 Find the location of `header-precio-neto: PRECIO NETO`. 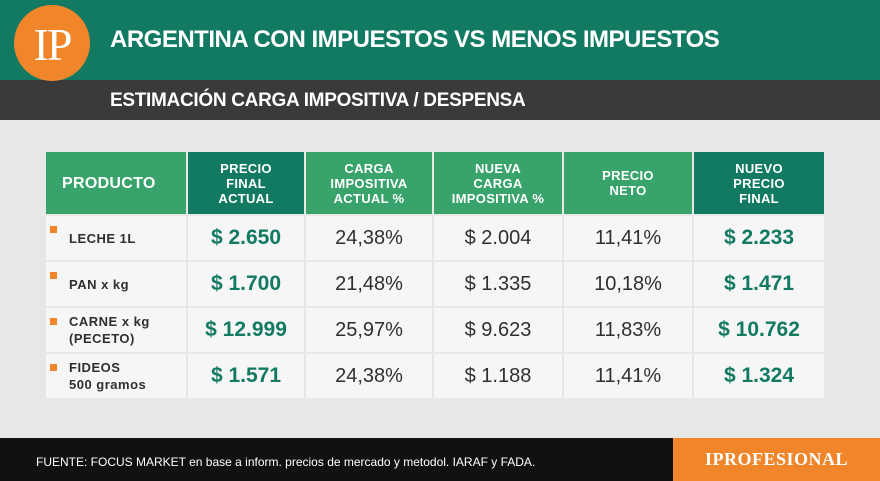

header-precio-neto: PRECIO NETO is located at coordinates (628, 183).